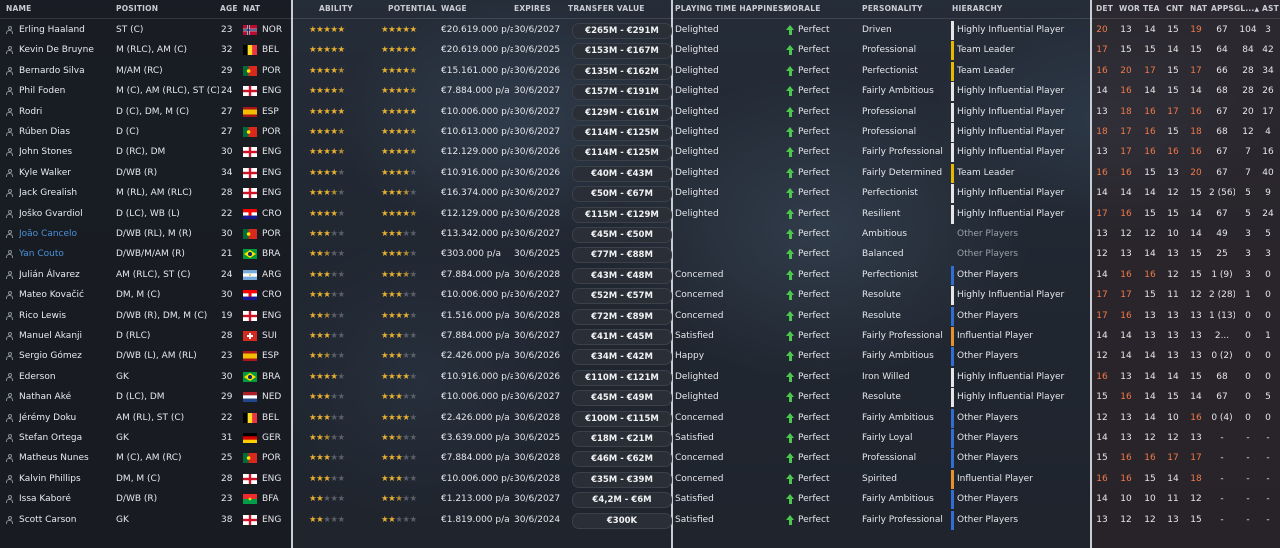 The height and width of the screenshot is (548, 1280). What do you see at coordinates (41, 254) in the screenshot?
I see `player-name: Yan Couto` at bounding box center [41, 254].